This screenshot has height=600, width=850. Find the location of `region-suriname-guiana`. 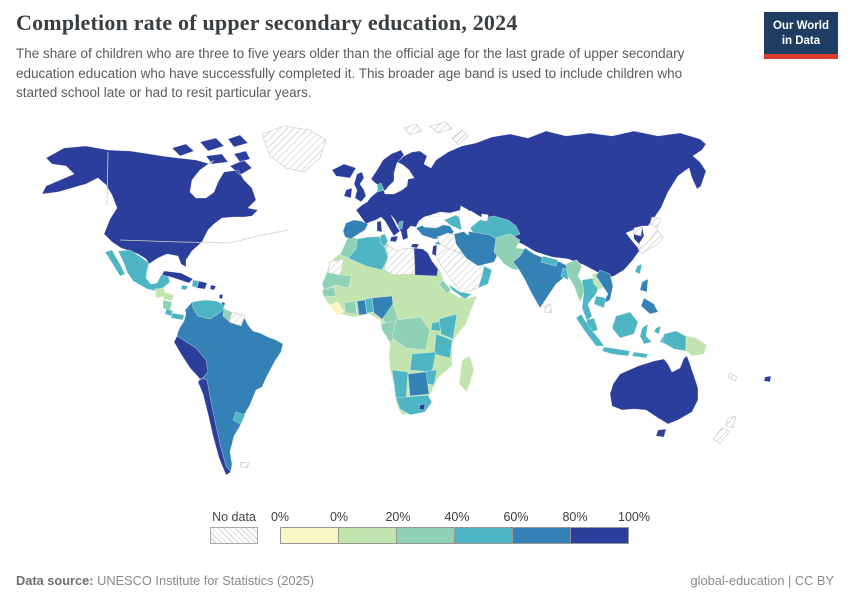

region-suriname-guiana is located at coordinates (237, 319).